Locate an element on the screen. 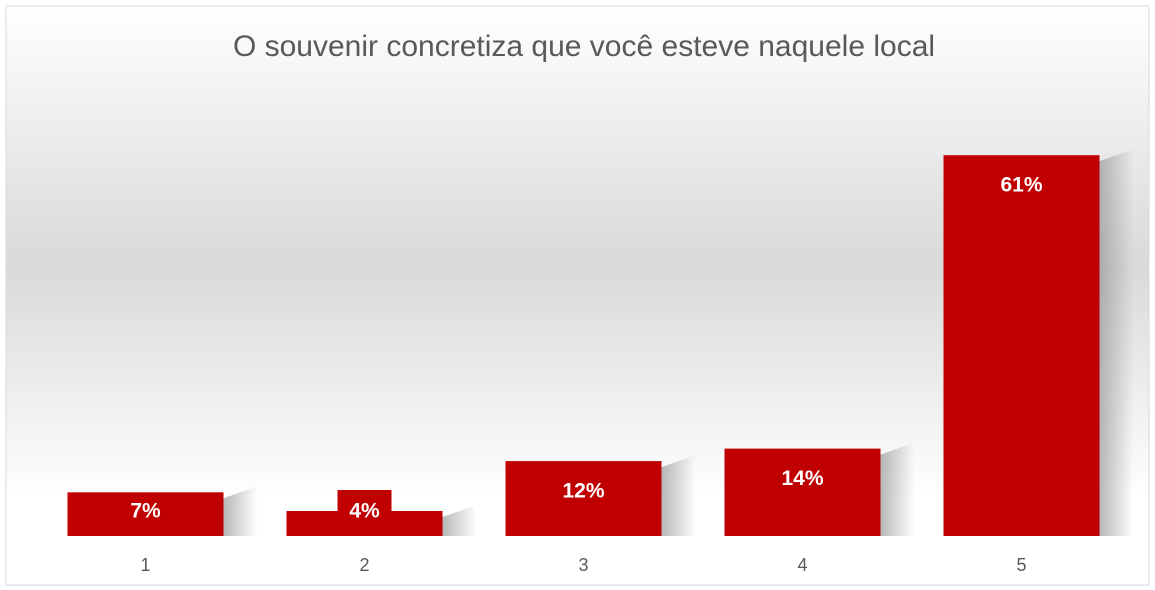 The image size is (1155, 590). x-tick-label: 1 is located at coordinates (145, 565).